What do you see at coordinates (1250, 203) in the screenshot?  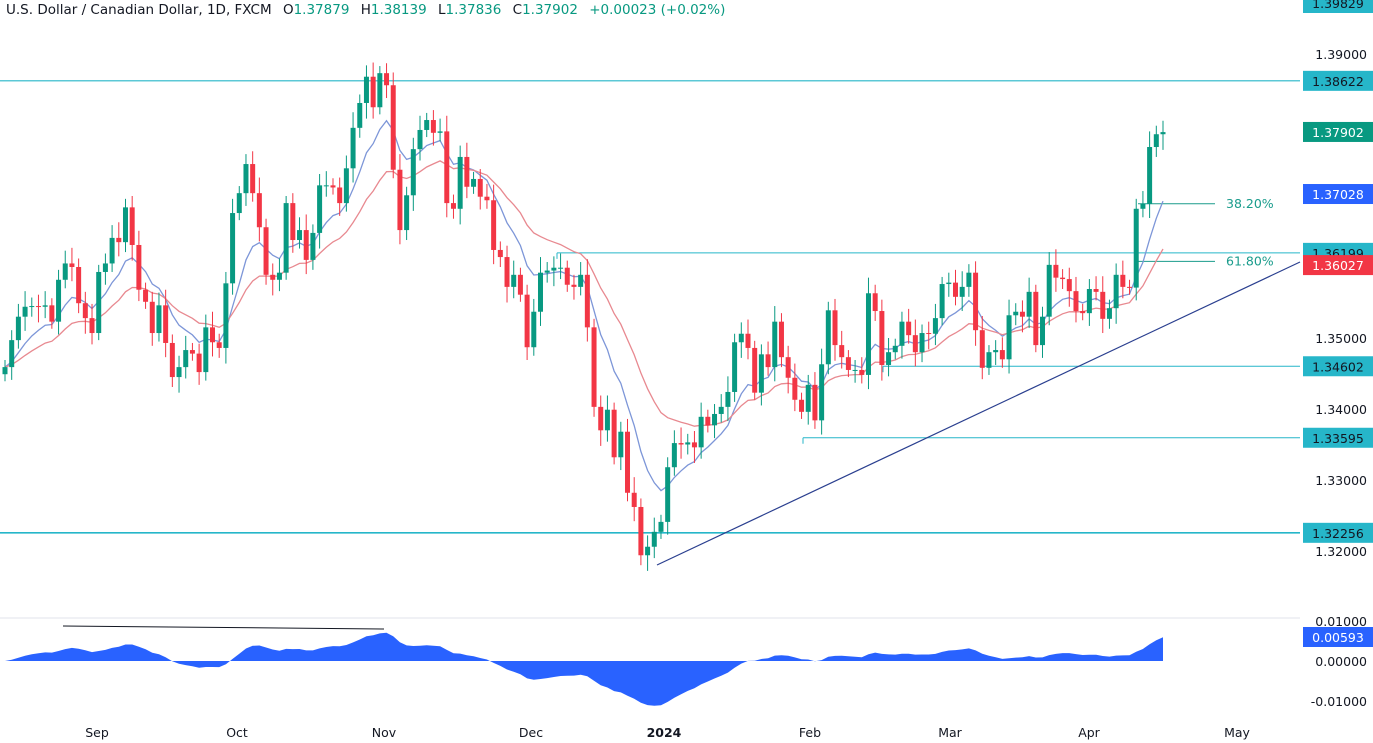 I see `fib-level-label: 38.20%` at bounding box center [1250, 203].